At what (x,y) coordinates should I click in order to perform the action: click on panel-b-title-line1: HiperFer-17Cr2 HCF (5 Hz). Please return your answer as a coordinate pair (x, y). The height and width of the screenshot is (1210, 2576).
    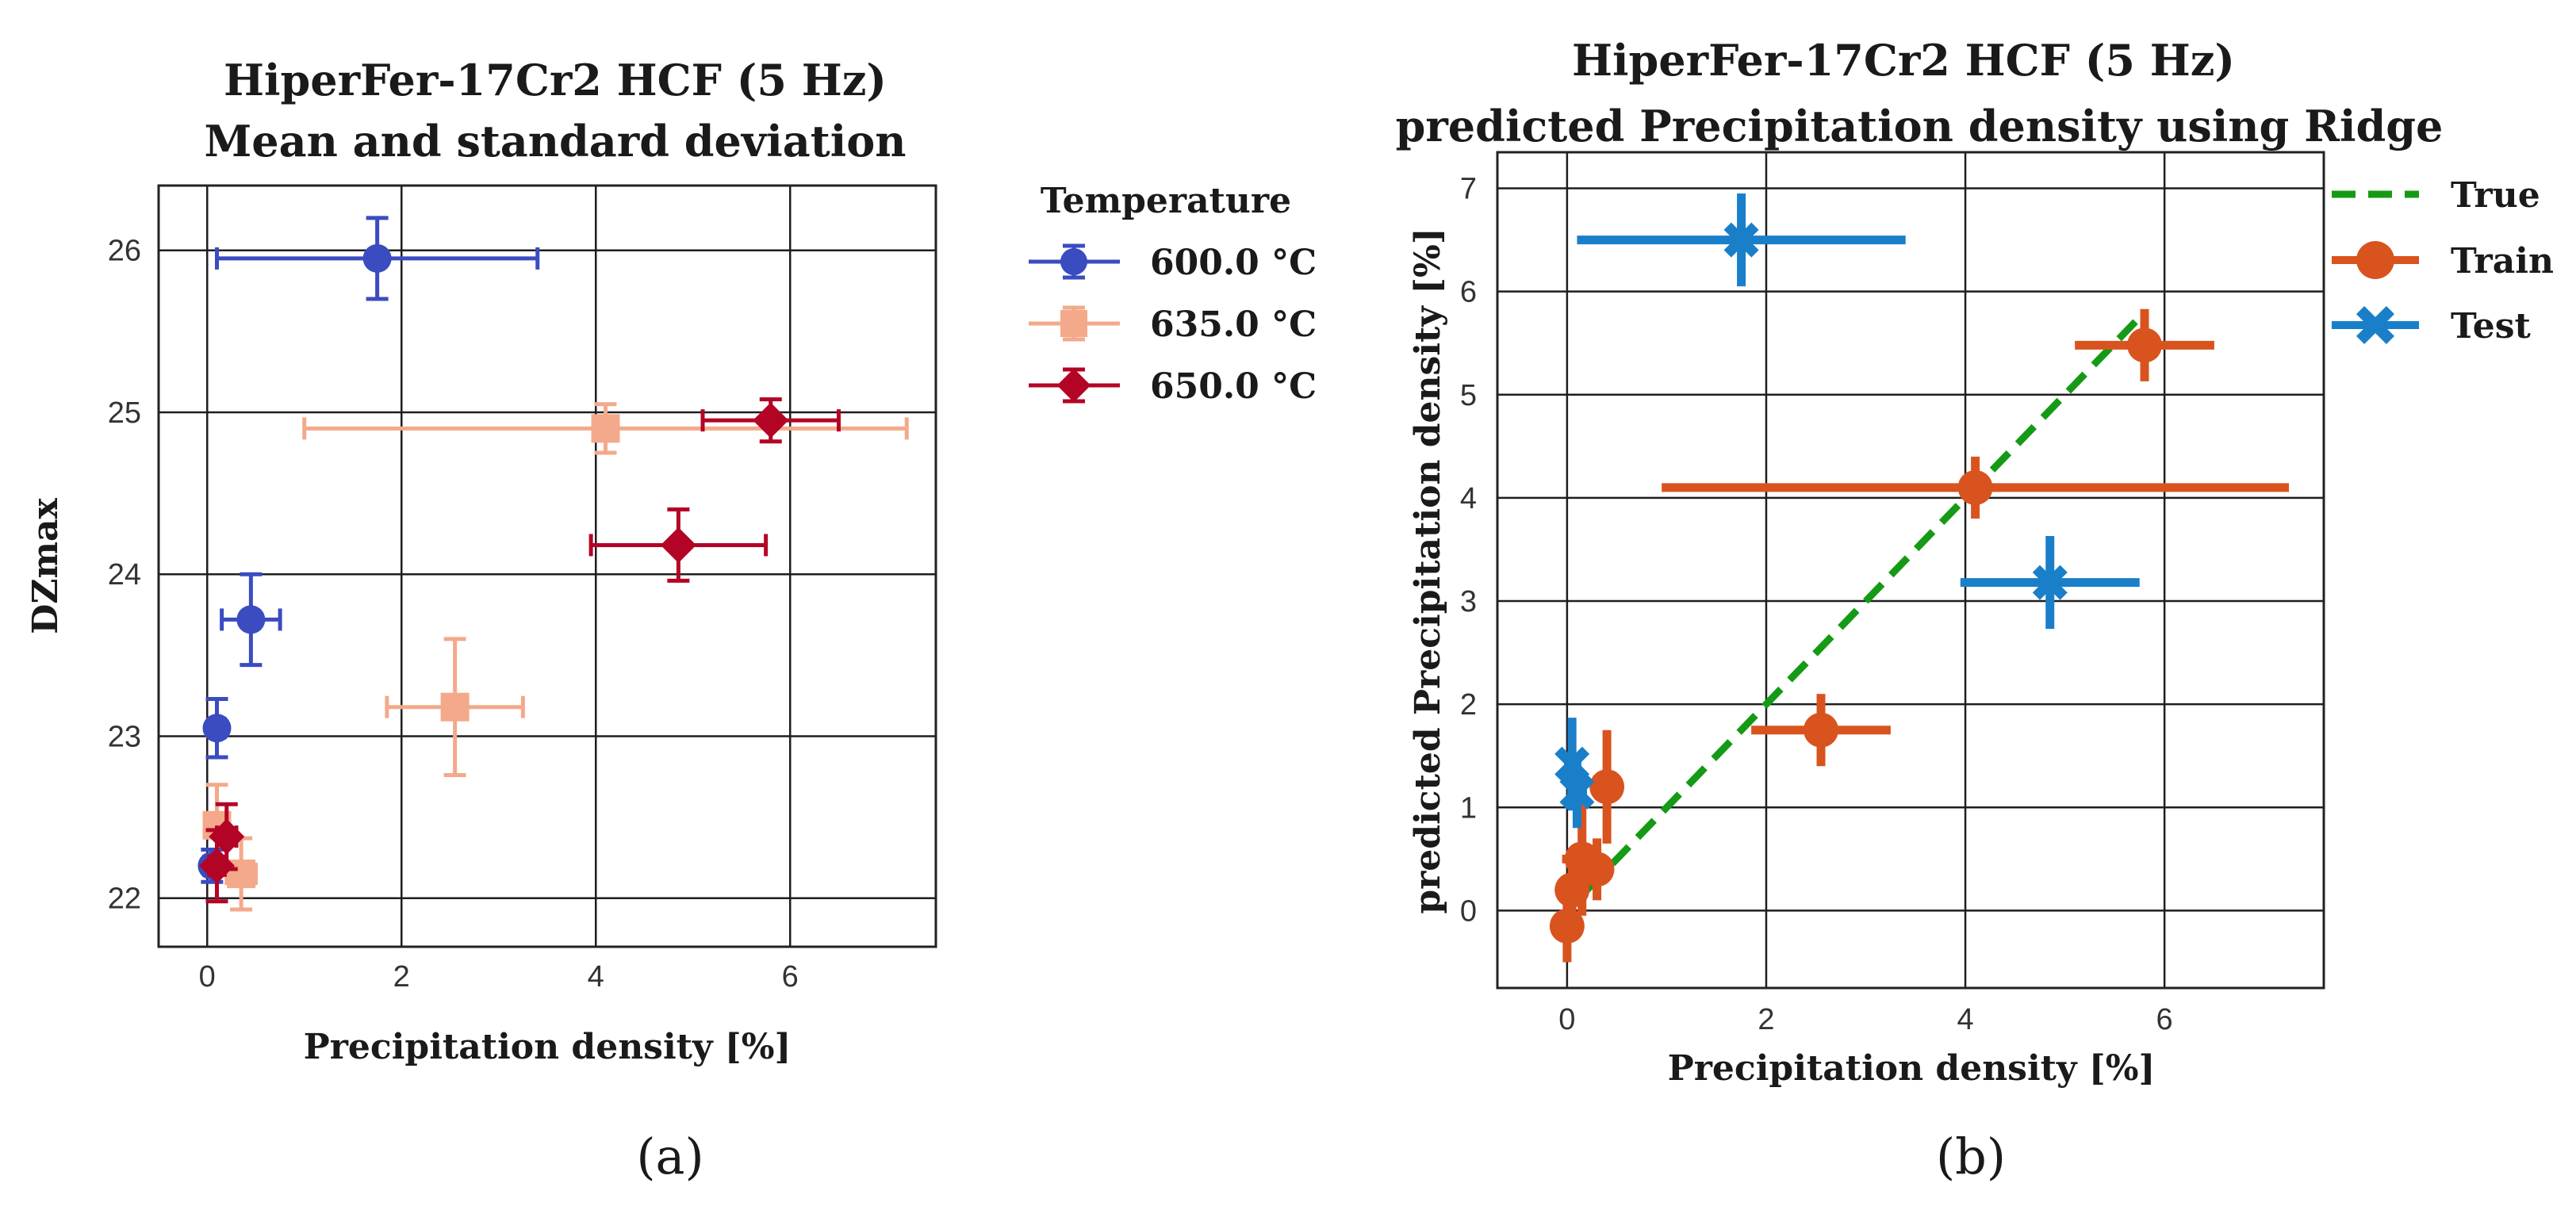
    Looking at the image, I should click on (1904, 61).